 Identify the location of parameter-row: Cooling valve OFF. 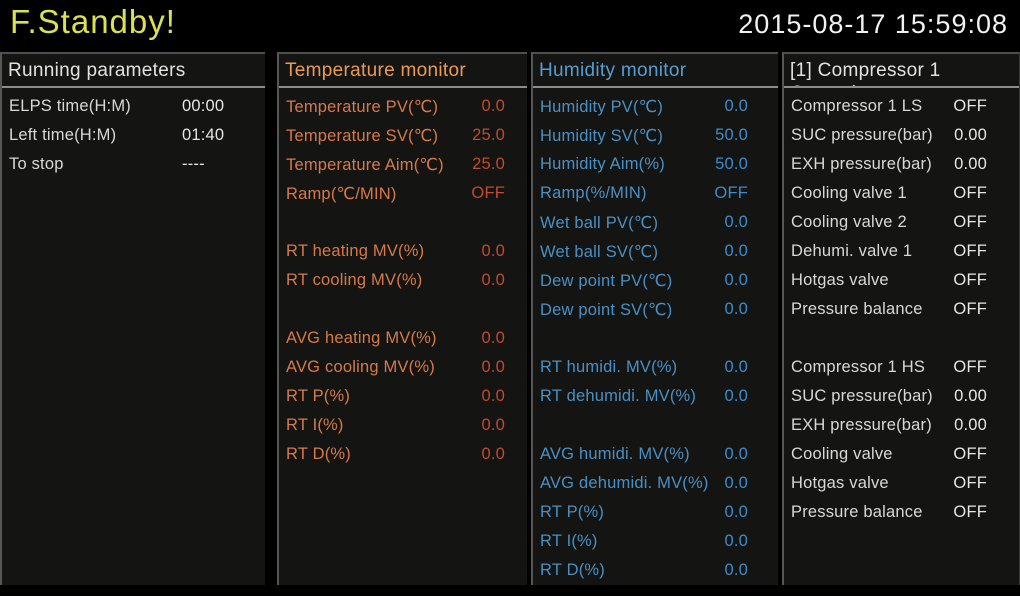
(901, 454).